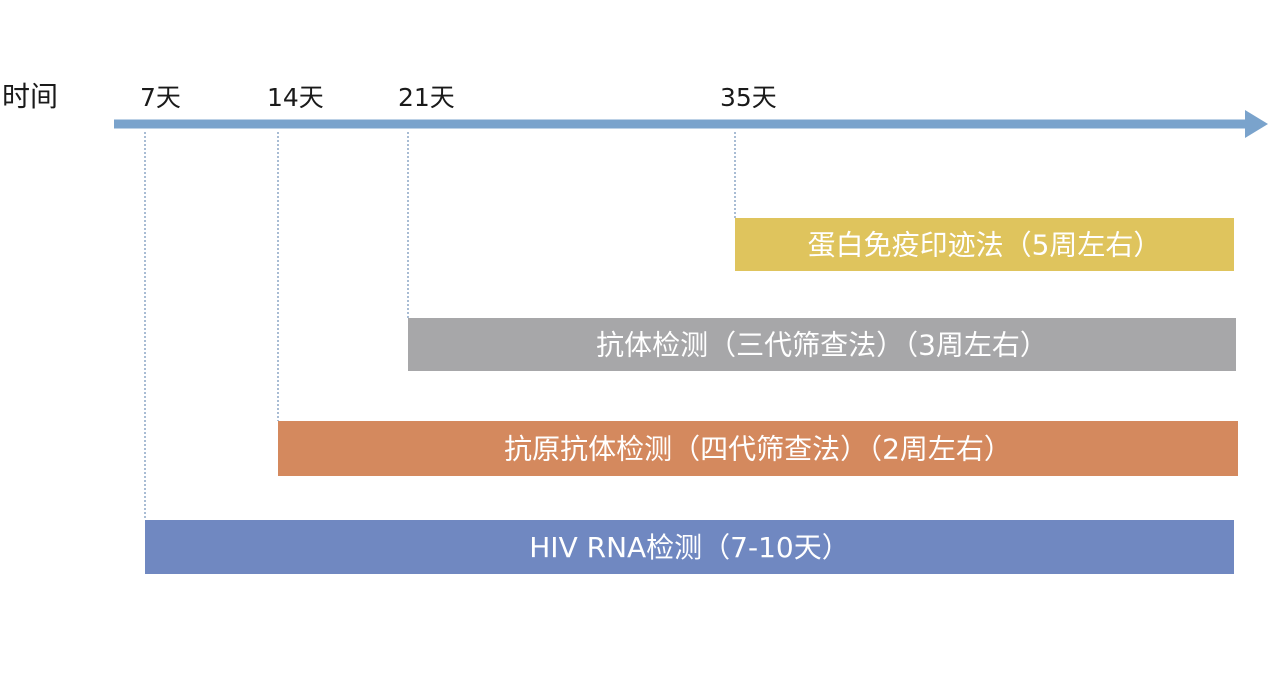 The width and height of the screenshot is (1268, 679). What do you see at coordinates (295, 97) in the screenshot?
I see `tick-label-day-14: 14天` at bounding box center [295, 97].